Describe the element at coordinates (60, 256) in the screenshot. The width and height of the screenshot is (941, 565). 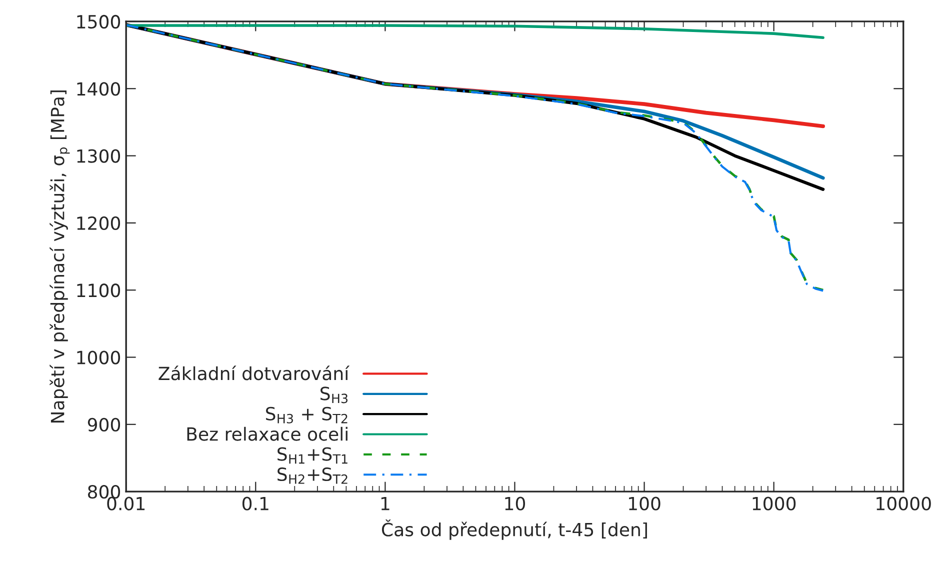
I see `y-axis-title: Napětí v předpínací výztuži, σ$_{p}$ [MPa]` at that location.